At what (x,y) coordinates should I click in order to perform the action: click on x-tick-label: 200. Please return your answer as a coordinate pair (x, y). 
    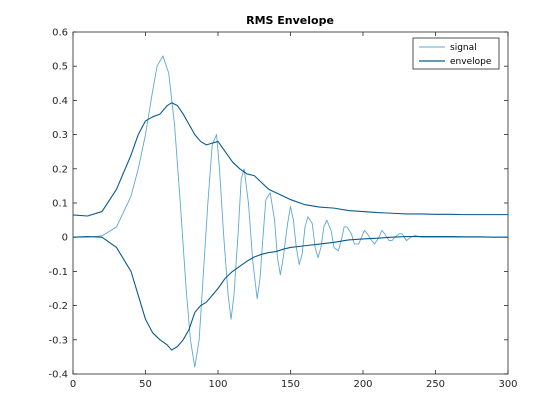
    Looking at the image, I should click on (362, 384).